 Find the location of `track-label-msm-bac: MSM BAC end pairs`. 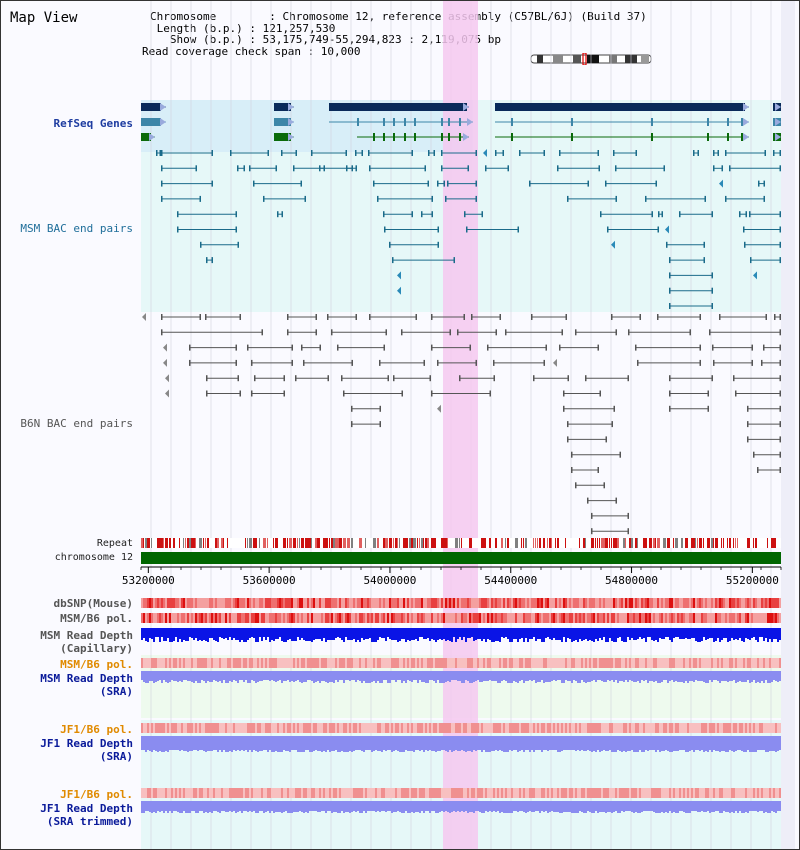

track-label-msm-bac: MSM BAC end pairs is located at coordinates (76, 228).